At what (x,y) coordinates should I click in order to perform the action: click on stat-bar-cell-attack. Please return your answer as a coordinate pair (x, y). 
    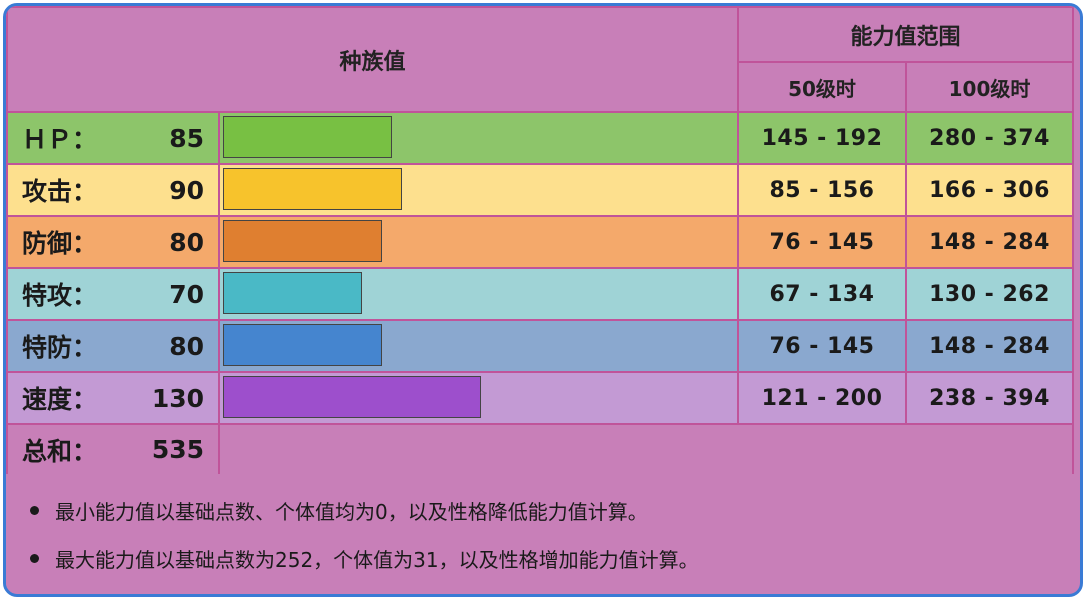
    Looking at the image, I should click on (478, 190).